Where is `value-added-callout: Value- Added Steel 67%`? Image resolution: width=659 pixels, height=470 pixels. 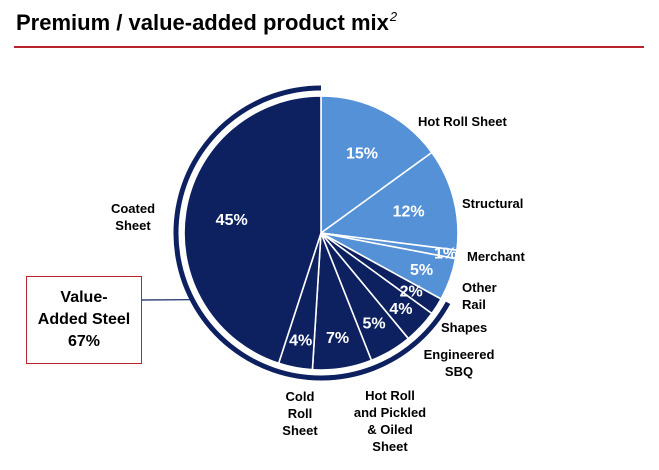
value-added-callout: Value- Added Steel 67% is located at coordinates (84, 320).